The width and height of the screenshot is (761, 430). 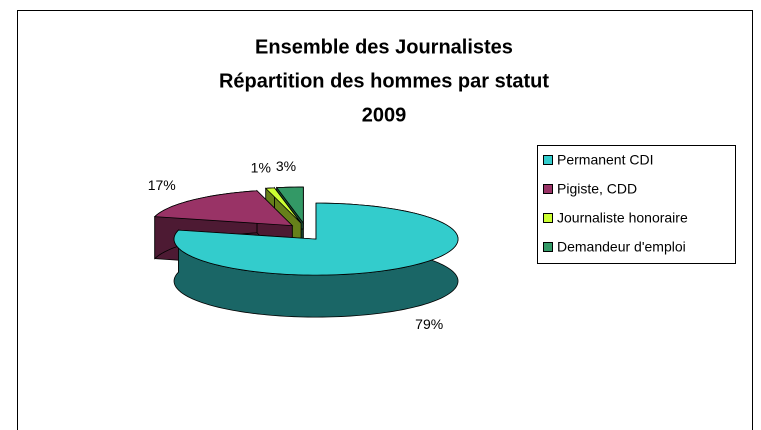 I want to click on chart-title: 2009, so click(x=384, y=115).